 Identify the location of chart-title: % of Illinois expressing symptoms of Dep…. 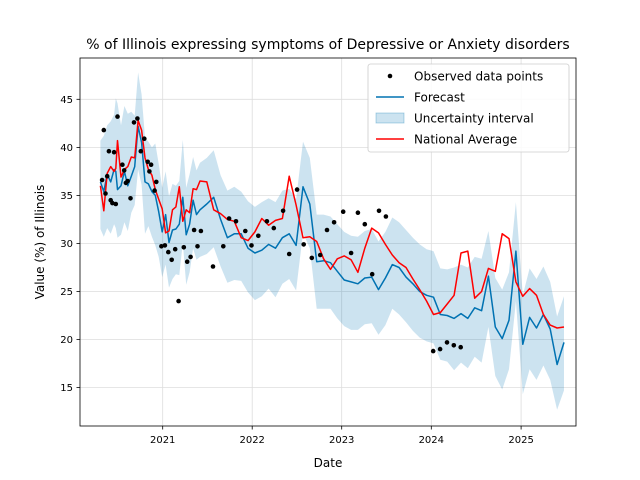
(327, 45).